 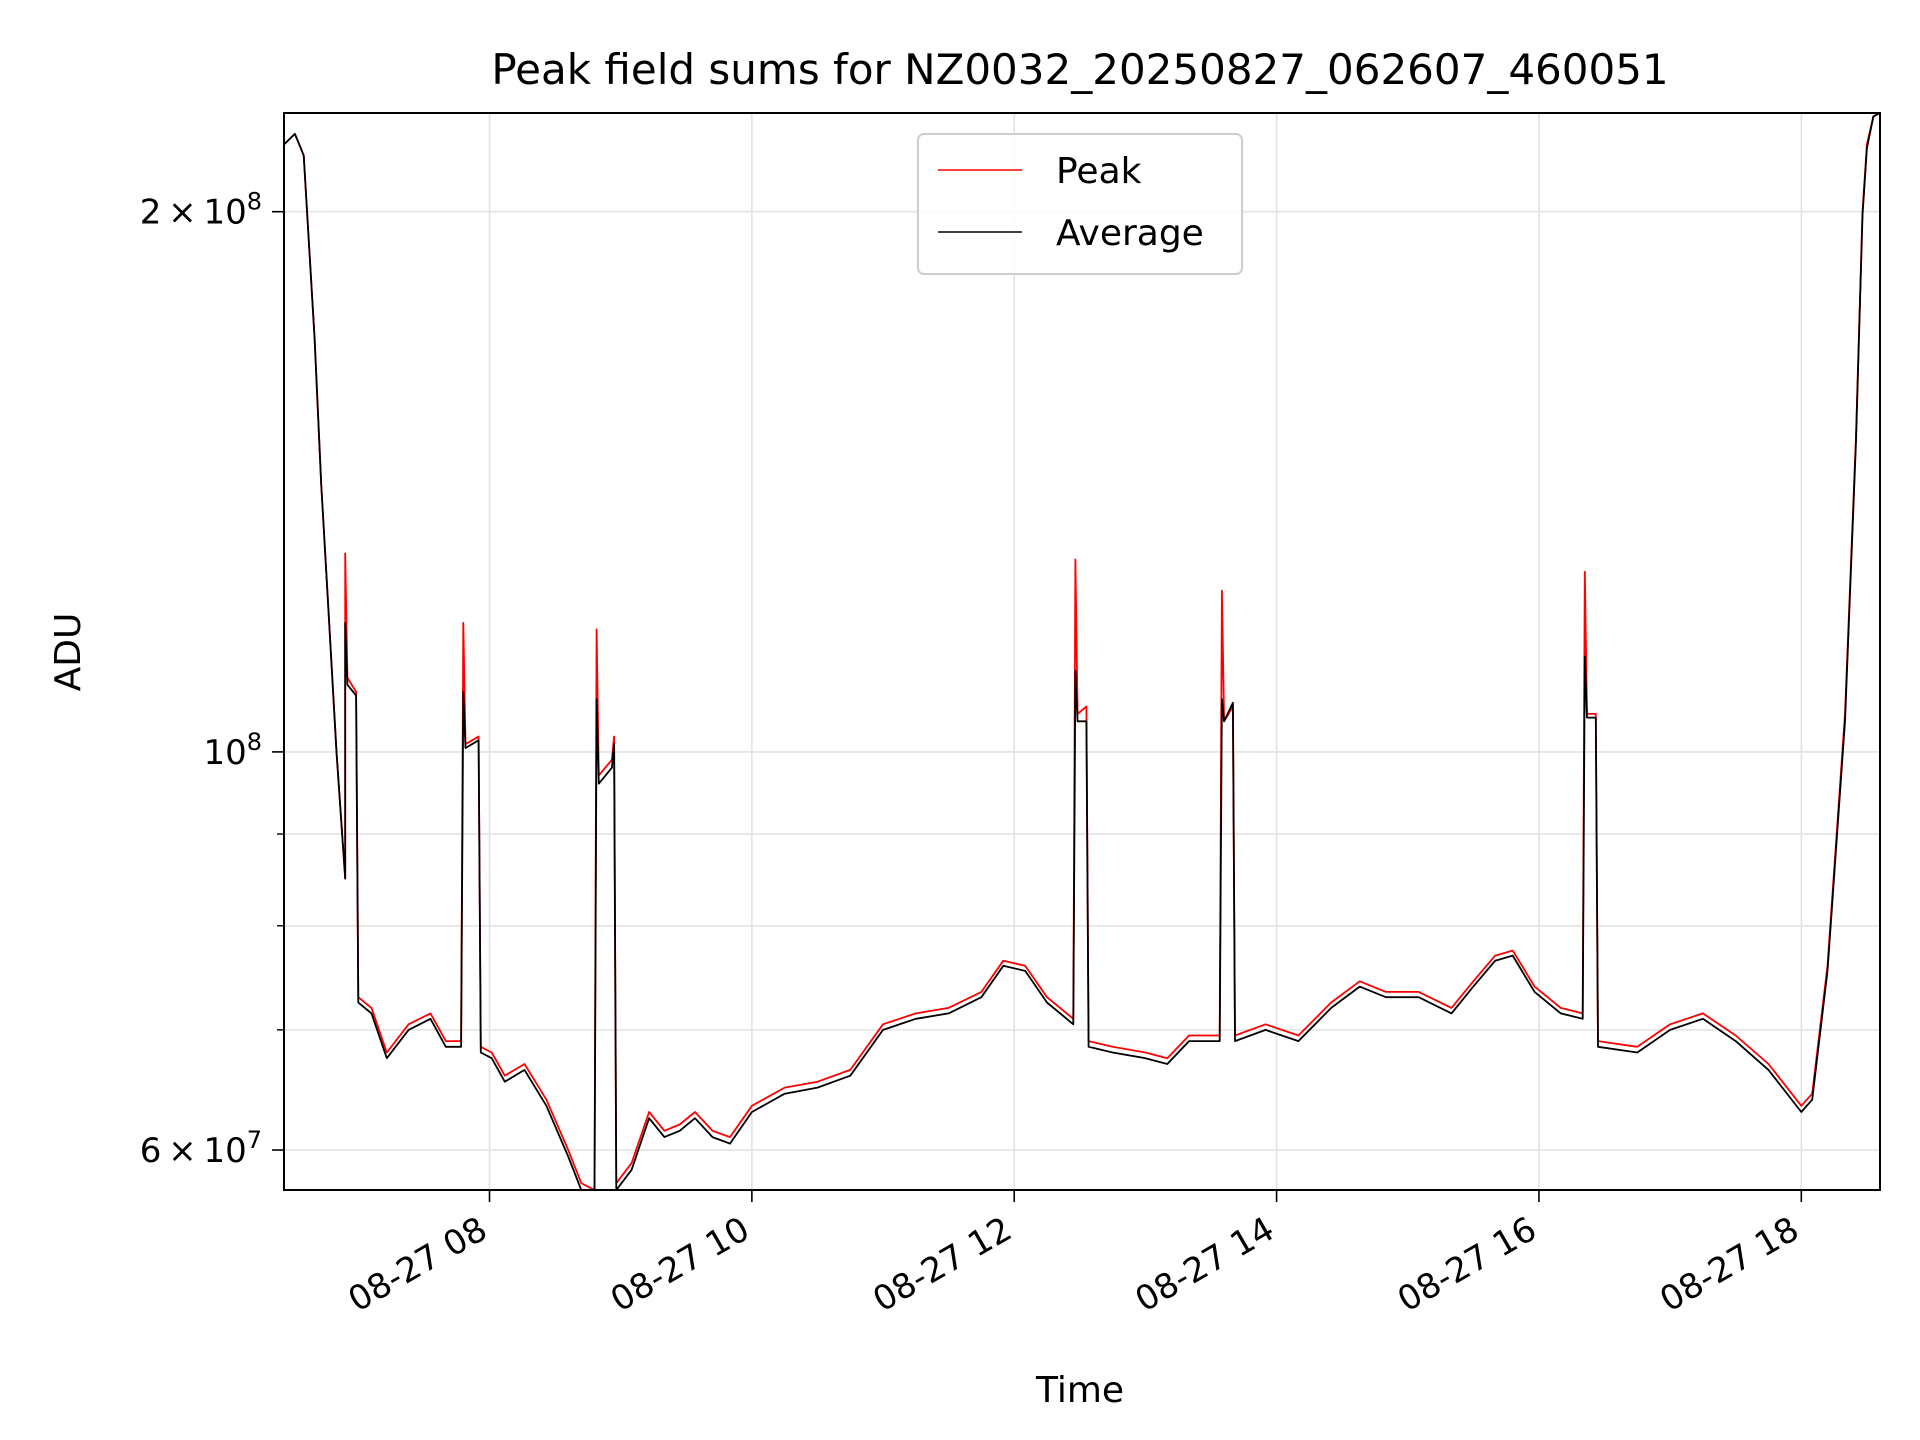 What do you see at coordinates (1130, 233) in the screenshot?
I see `legend-label-average: Average` at bounding box center [1130, 233].